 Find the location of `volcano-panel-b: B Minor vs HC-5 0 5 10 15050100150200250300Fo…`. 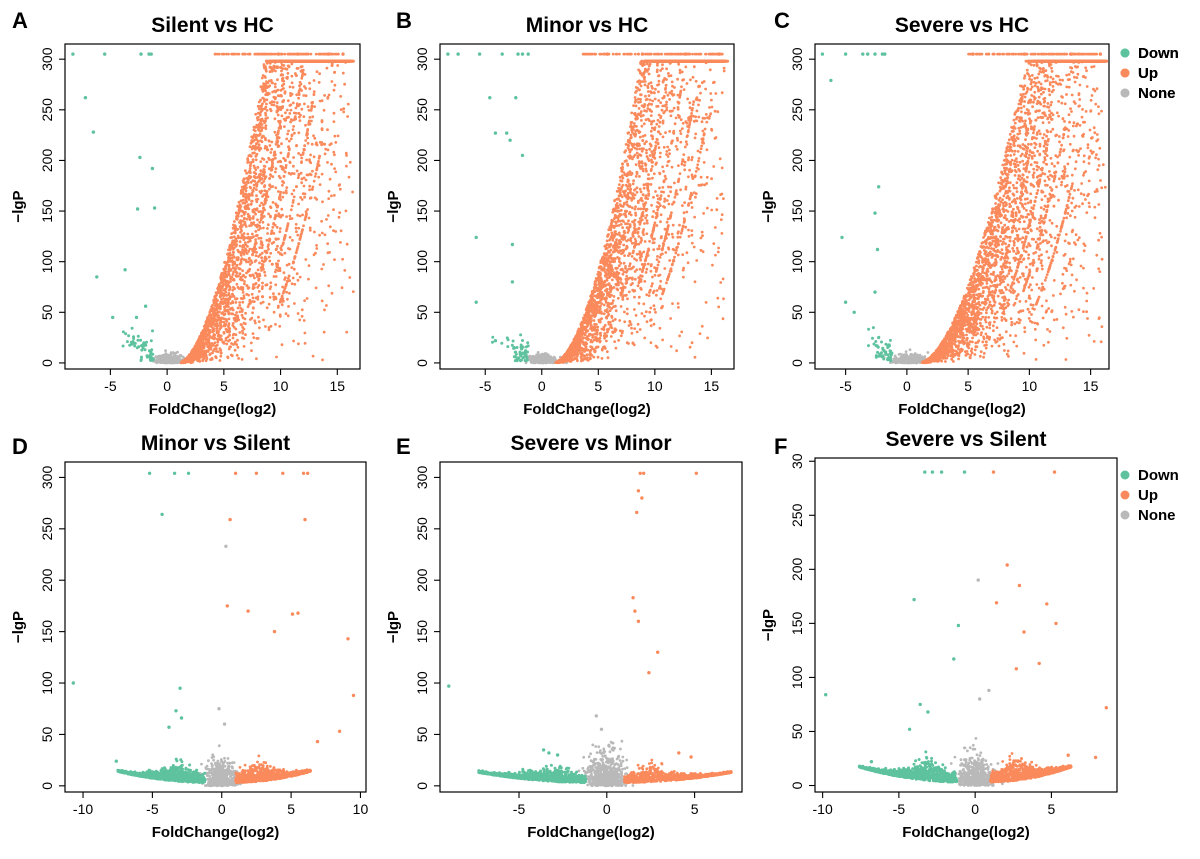

volcano-panel-b: B Minor vs HC-5 0 5 10 15050100150200250300Fo… is located at coordinates (560, 213).